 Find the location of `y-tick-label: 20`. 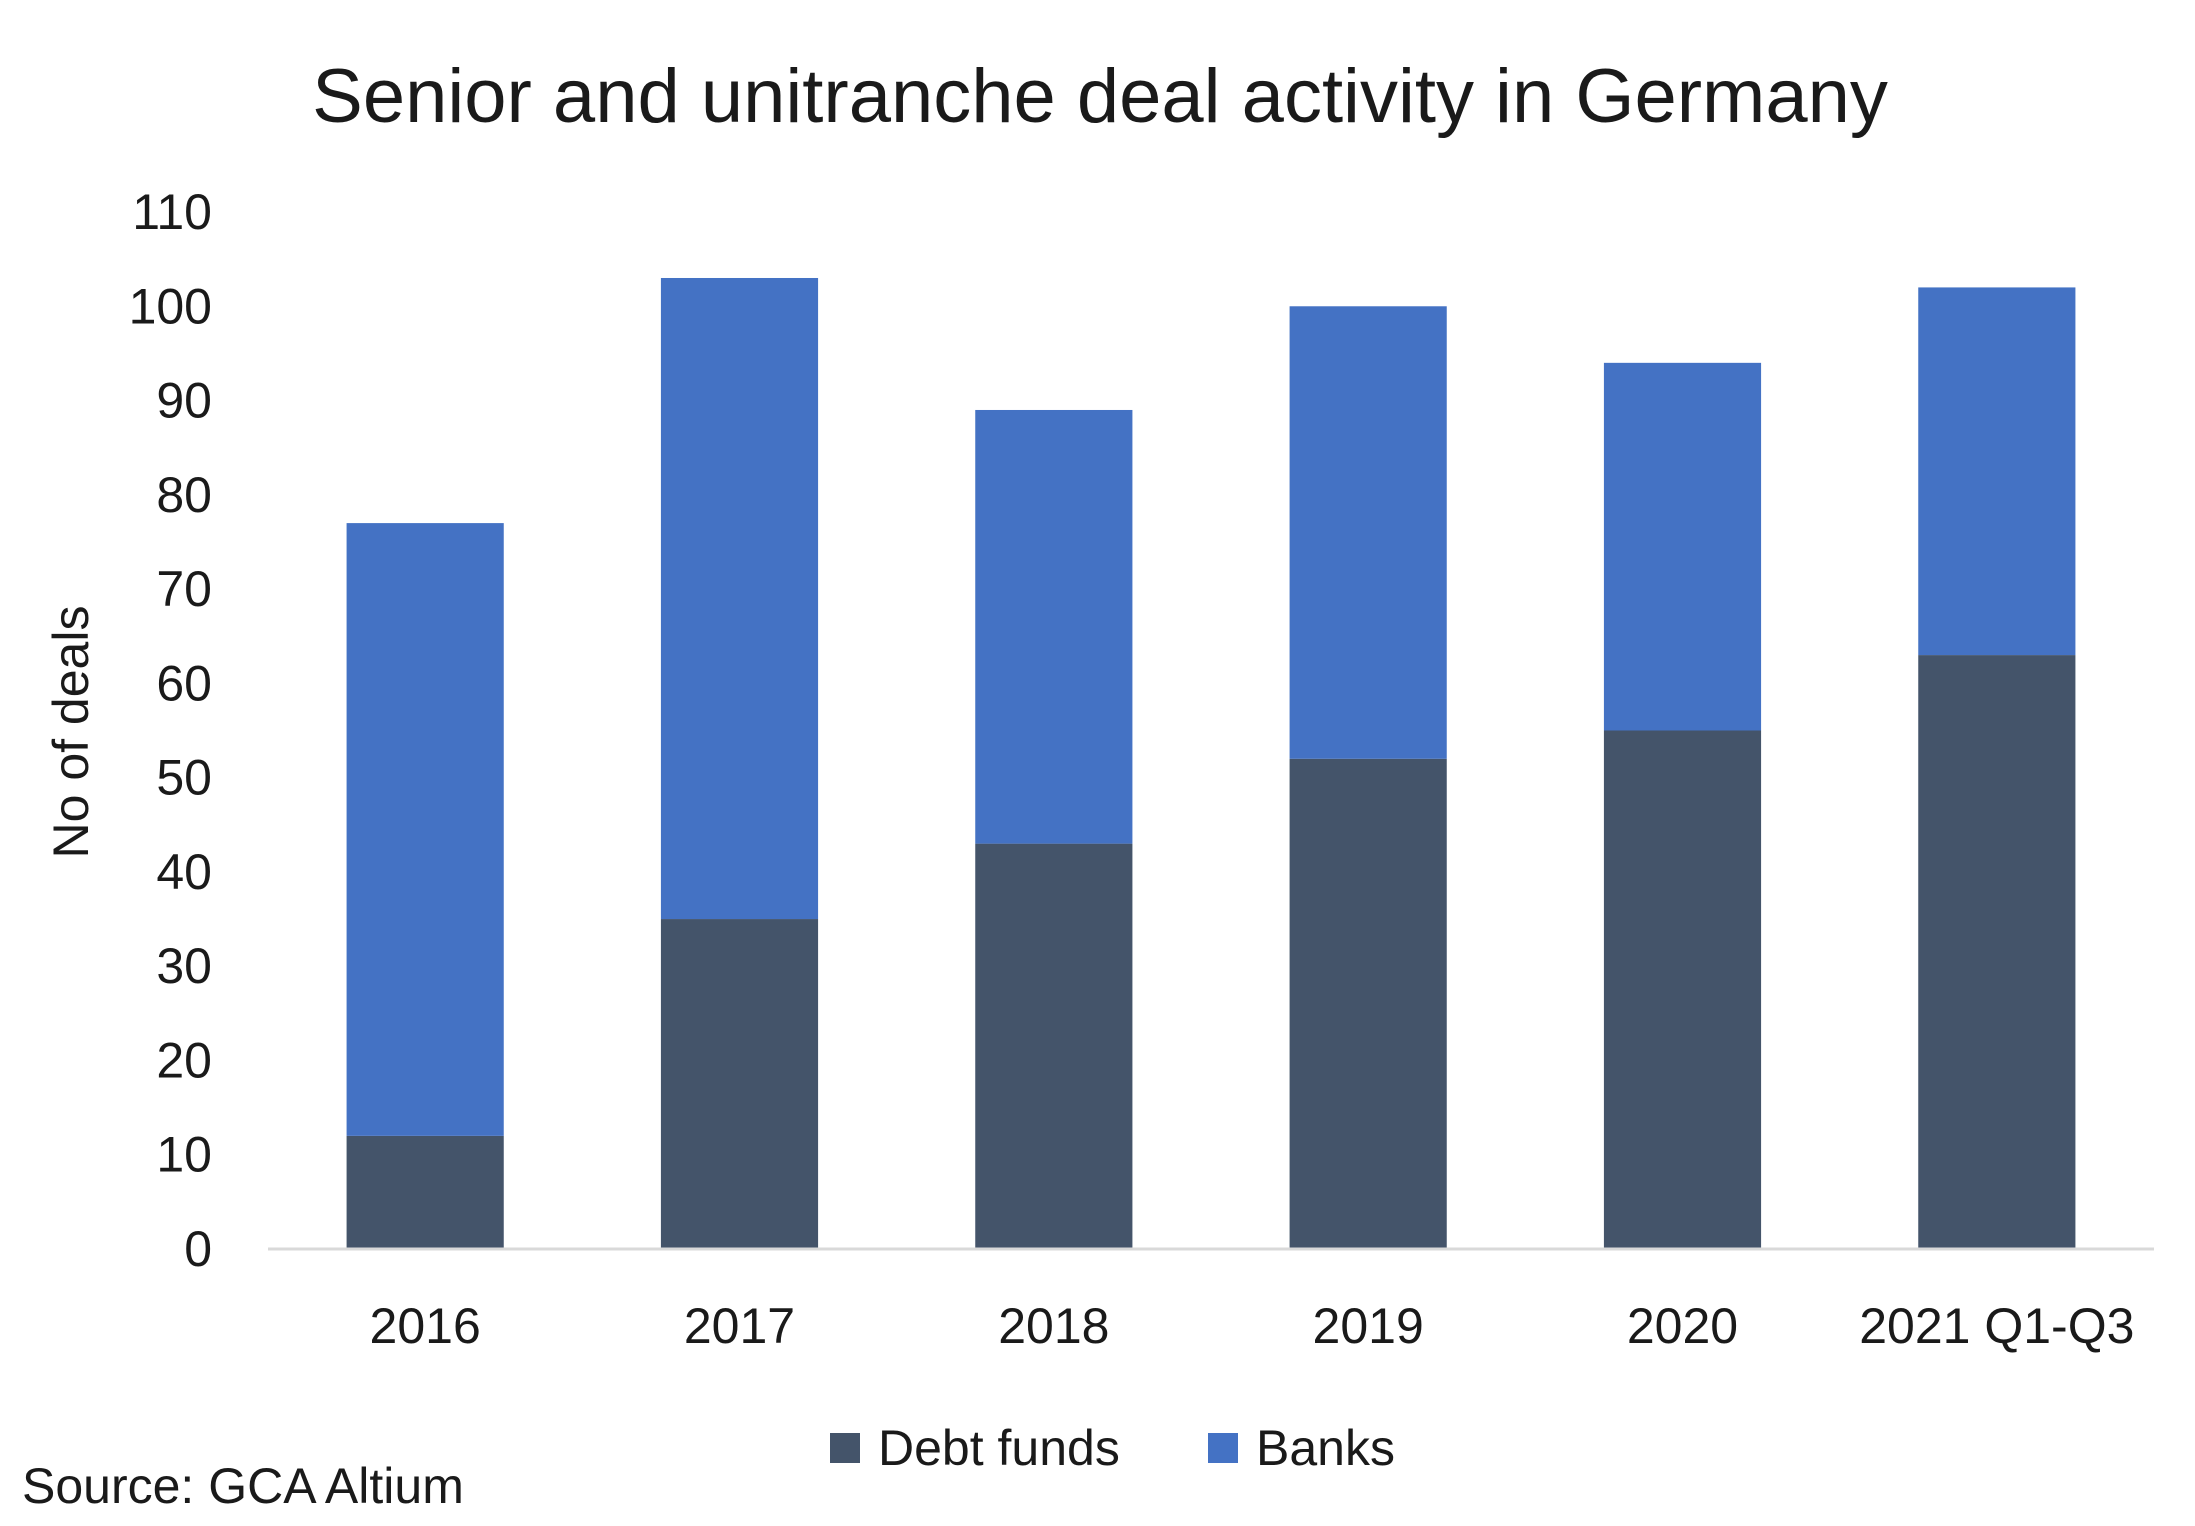

y-tick-label: 20 is located at coordinates (184, 1060).